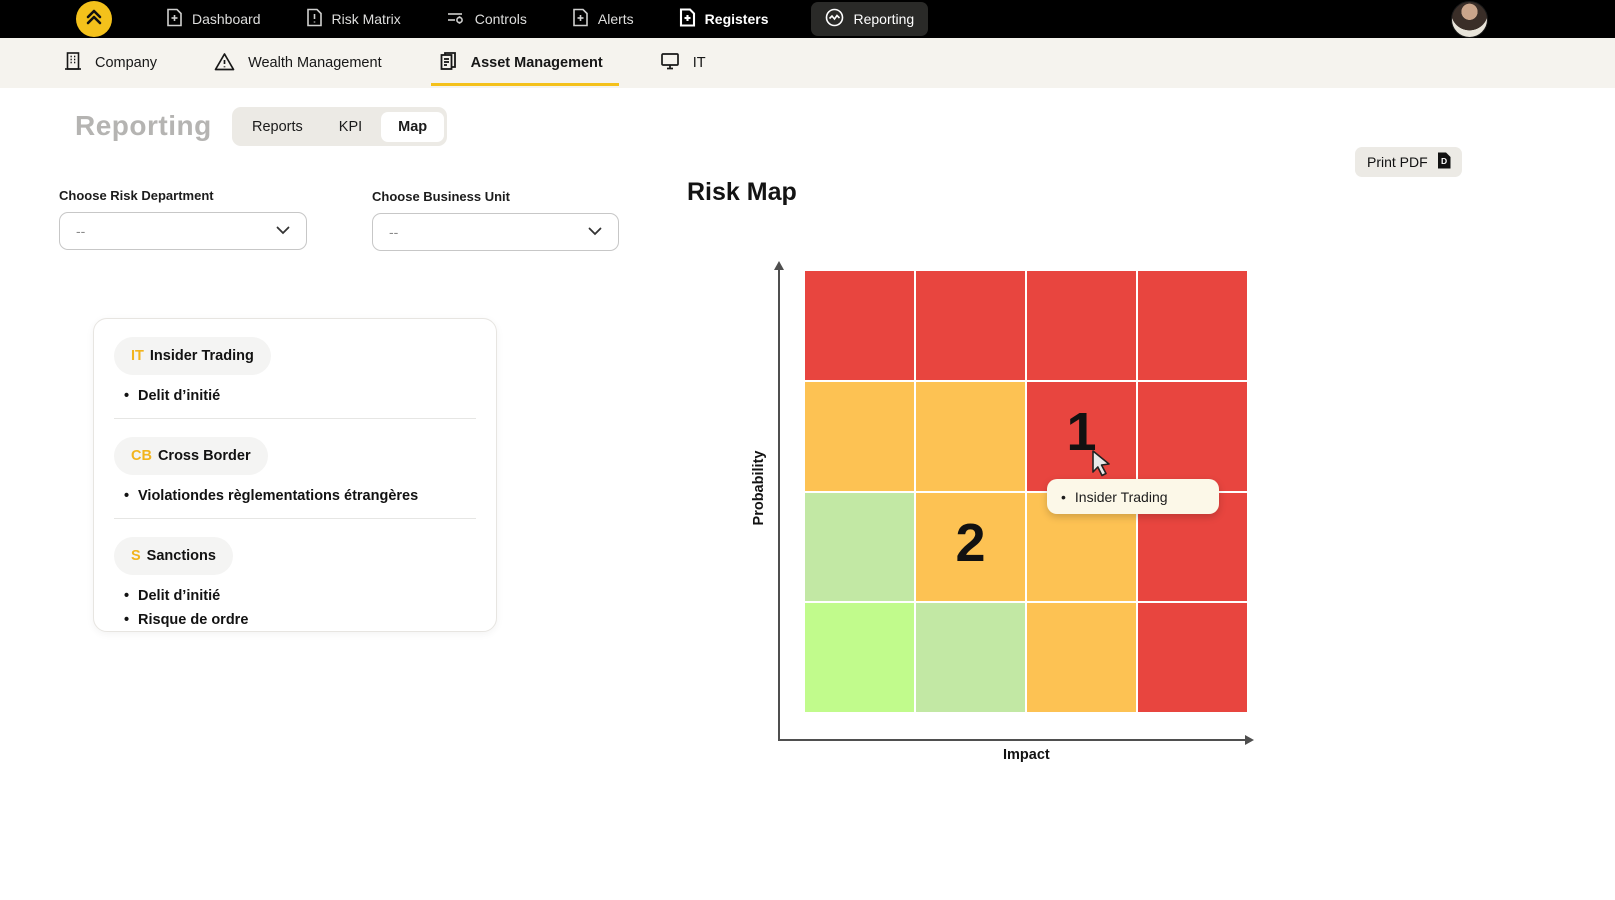 The width and height of the screenshot is (1615, 900). Describe the element at coordinates (143, 125) in the screenshot. I see `page-title: Reporting` at that location.